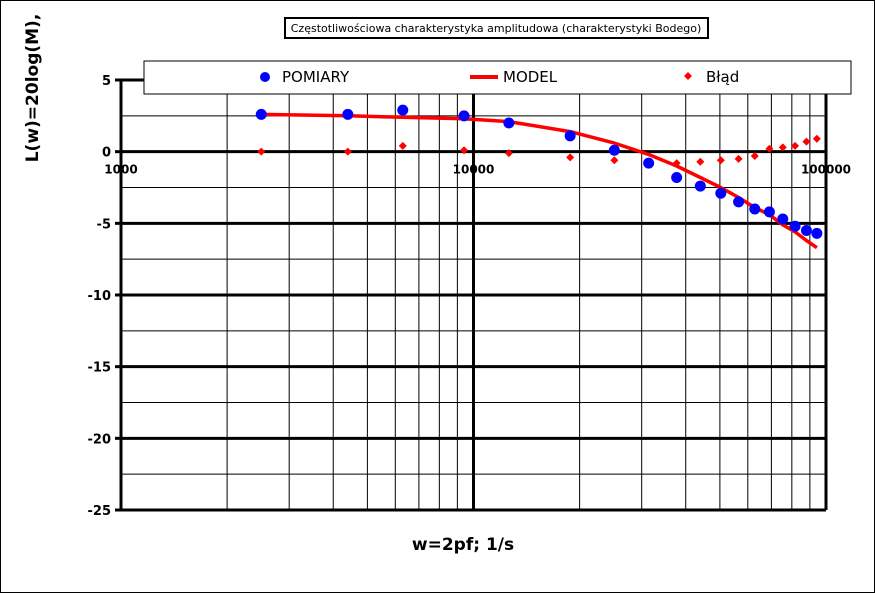 The image size is (875, 593). I want to click on series-line-model, so click(539, 181).